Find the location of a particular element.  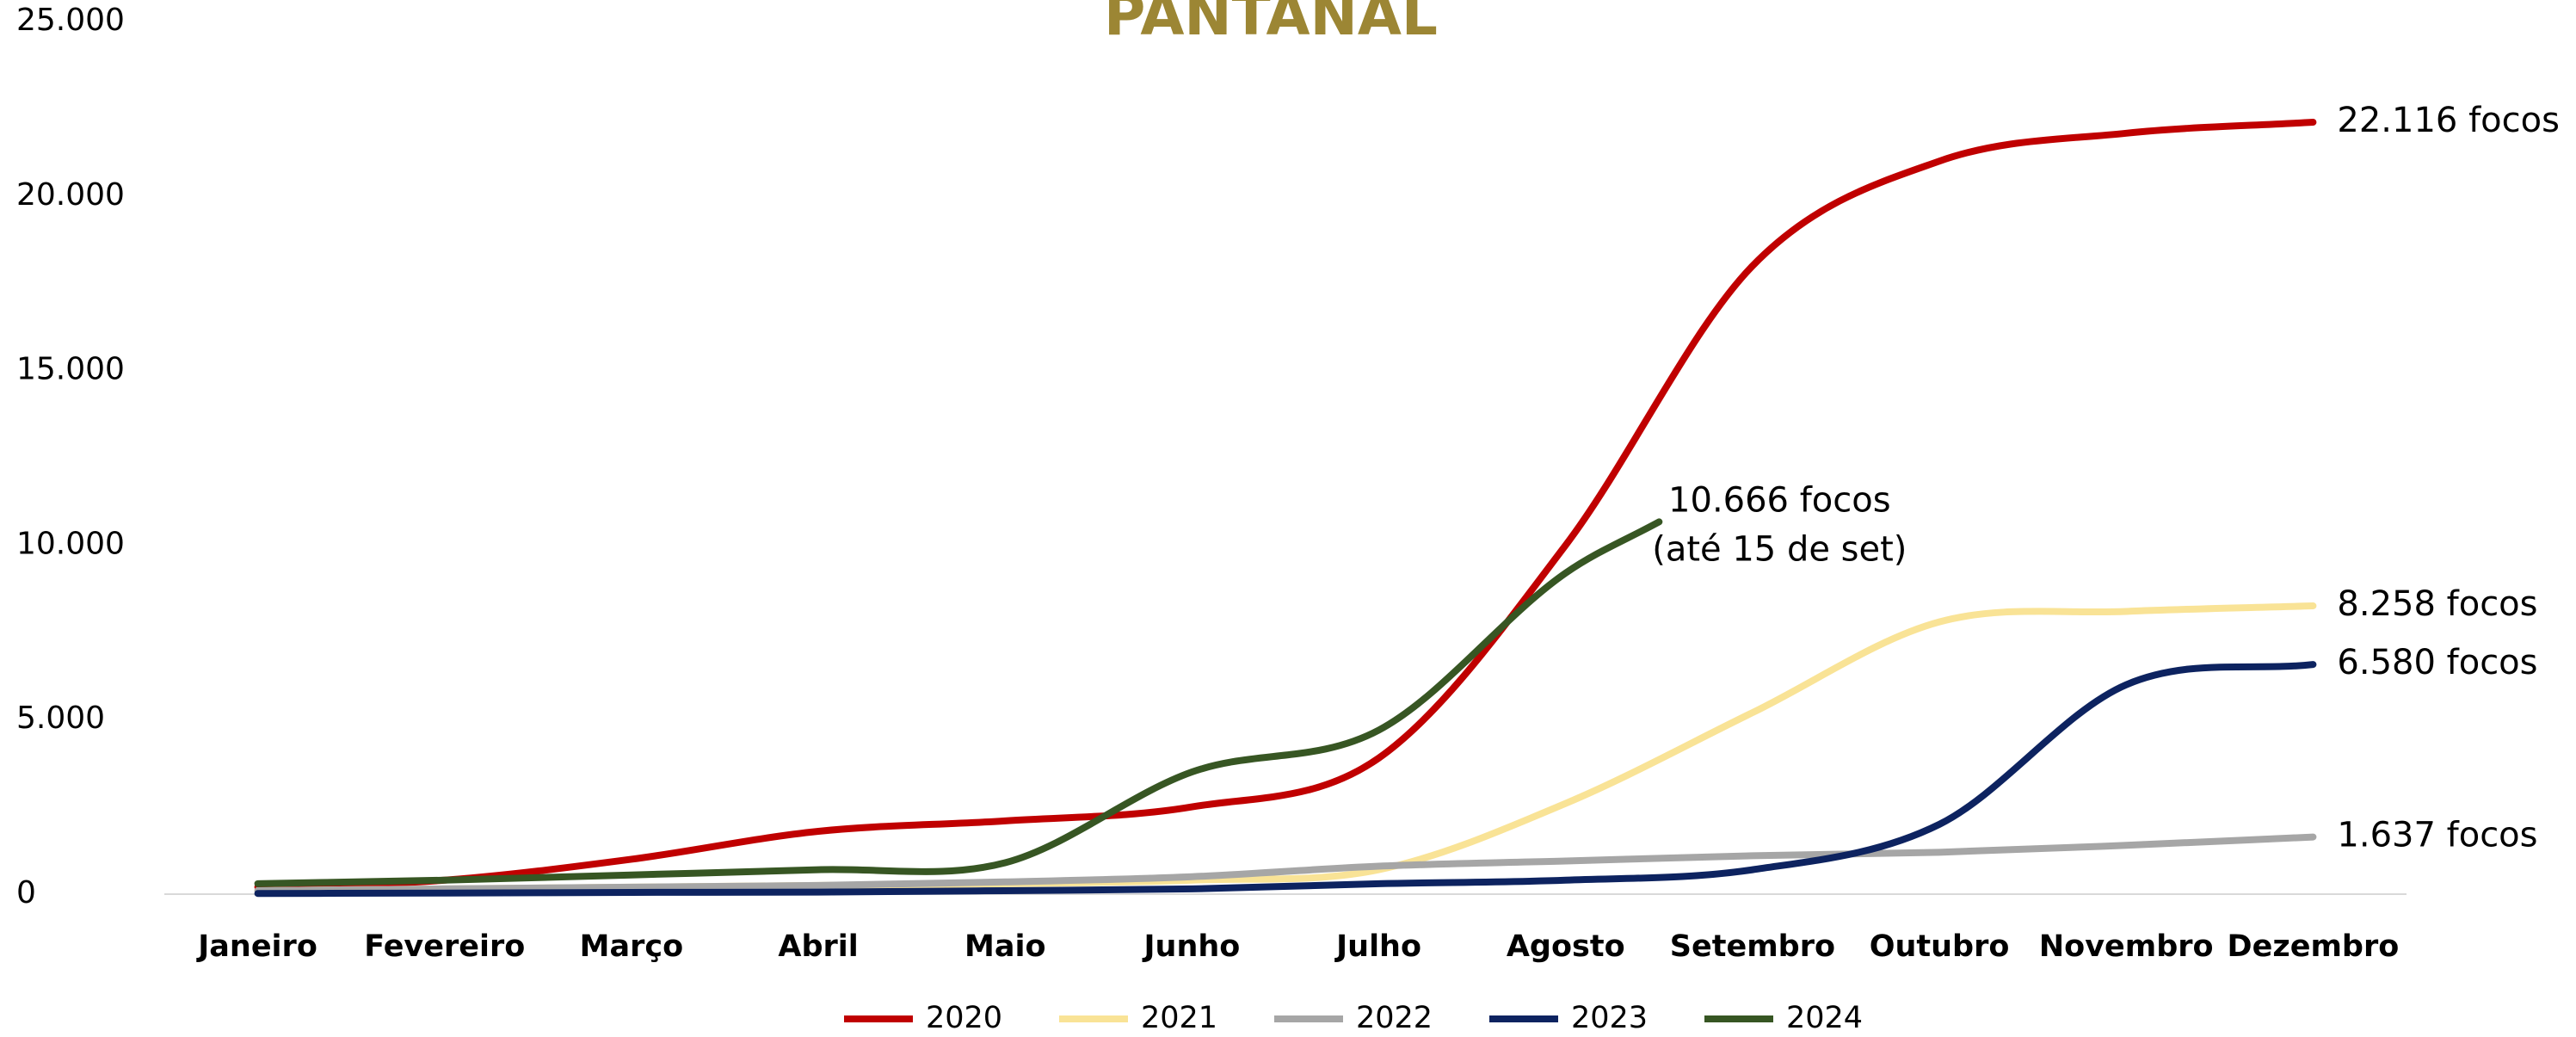

x-tick-label: Setembro is located at coordinates (1753, 947).